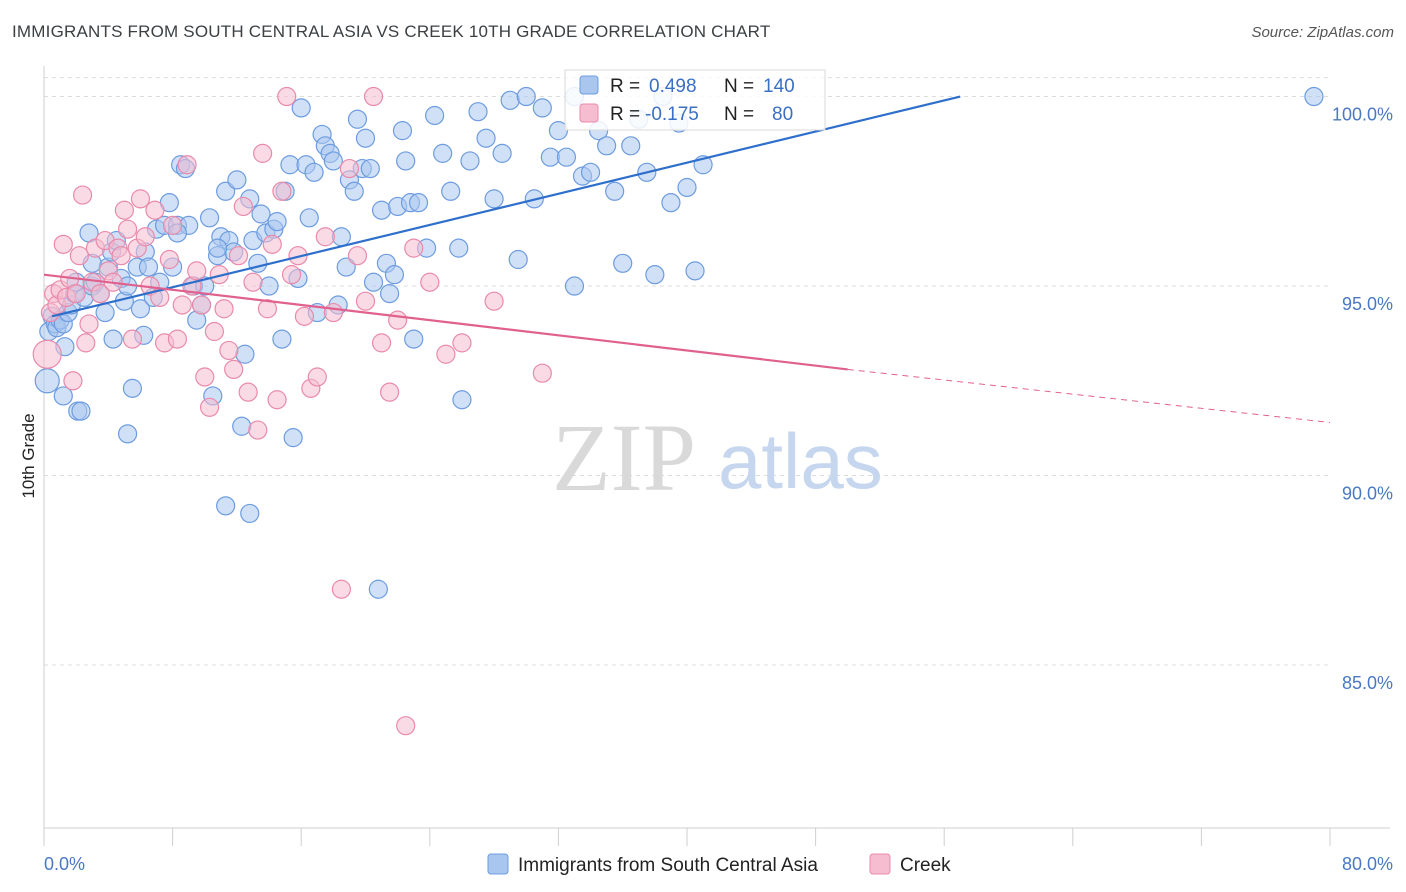  Describe the element at coordinates (589, 85) in the screenshot. I see `stats-swatch-blue` at that location.